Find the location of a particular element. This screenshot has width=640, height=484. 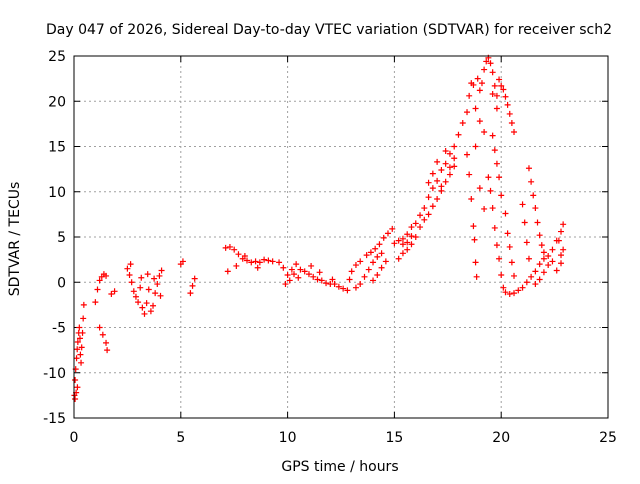

x-tick-label: 25 is located at coordinates (608, 438).